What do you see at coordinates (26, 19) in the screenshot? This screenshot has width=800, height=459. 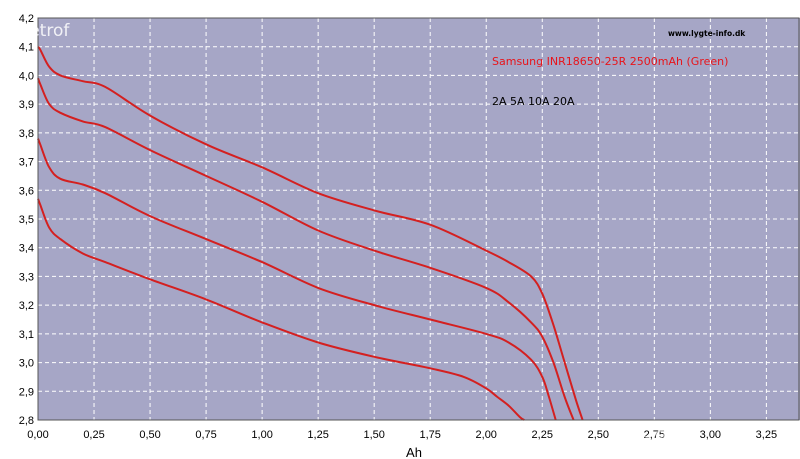 I see `y-tick-label: 4,2` at bounding box center [26, 19].